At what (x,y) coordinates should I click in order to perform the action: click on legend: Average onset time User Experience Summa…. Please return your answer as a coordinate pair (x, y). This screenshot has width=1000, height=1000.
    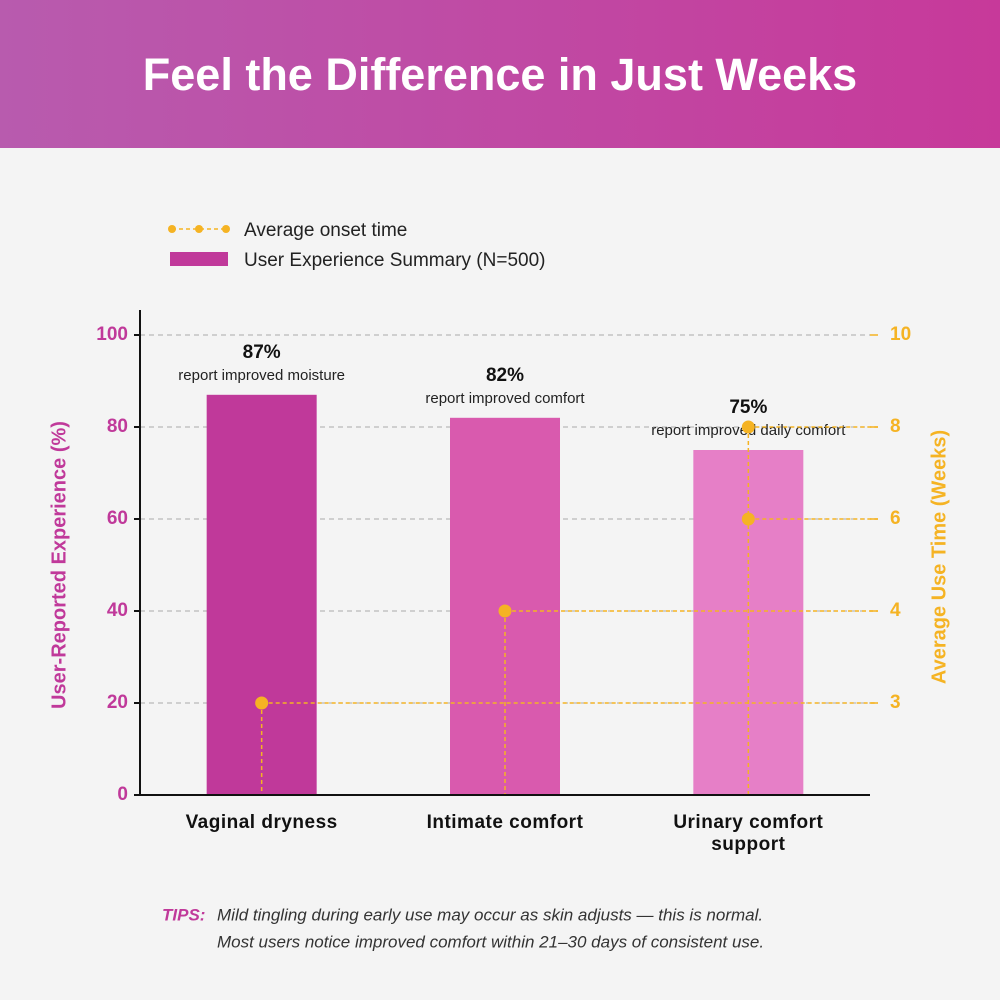
    Looking at the image, I should click on (356, 245).